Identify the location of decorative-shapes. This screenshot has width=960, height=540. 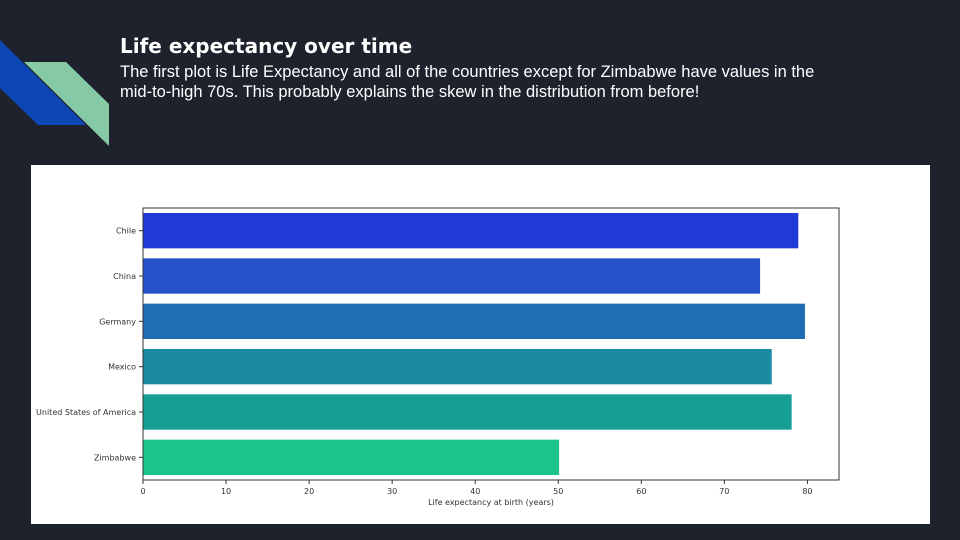
(54, 93).